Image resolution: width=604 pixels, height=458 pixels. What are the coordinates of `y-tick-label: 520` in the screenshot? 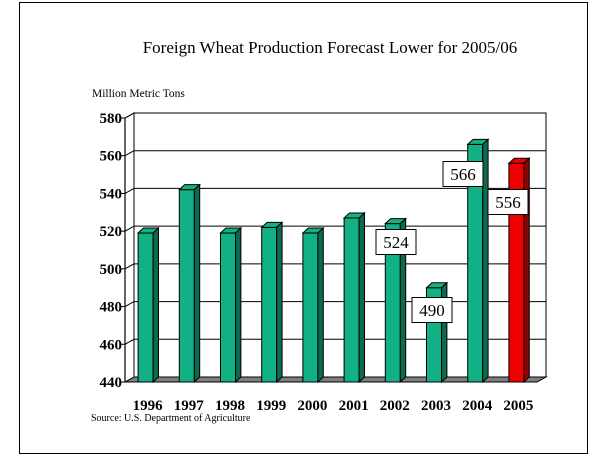 It's located at (111, 232).